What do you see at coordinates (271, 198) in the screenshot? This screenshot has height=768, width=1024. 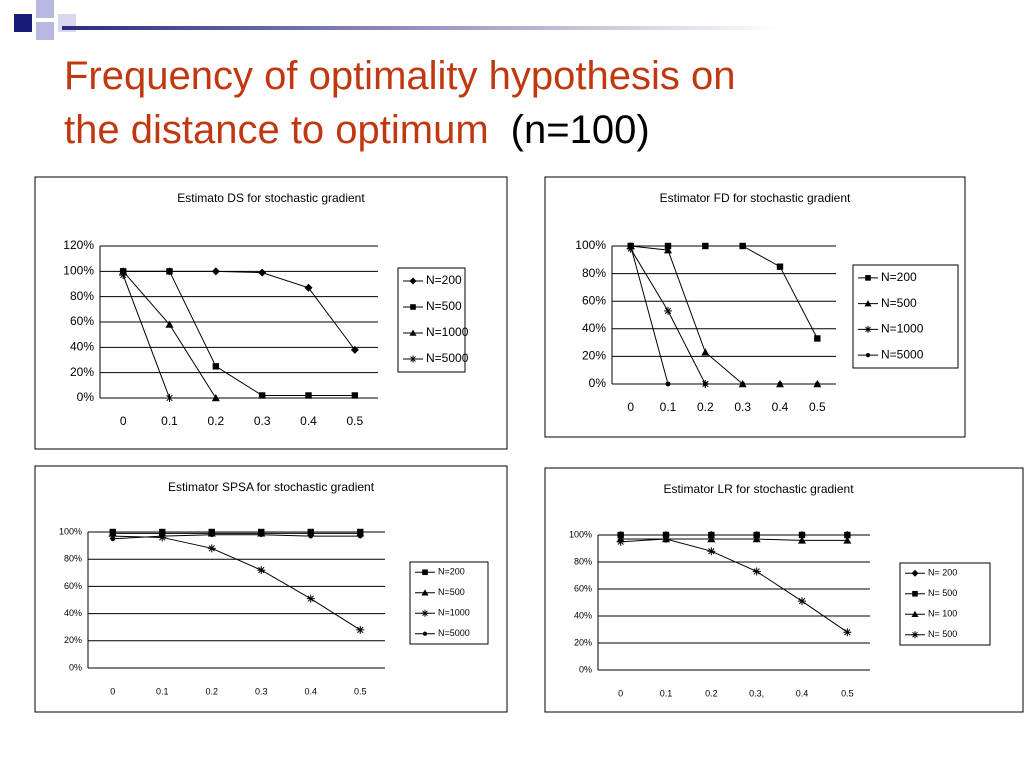 I see `chart-title: Estimato DS for stochastic gradient` at bounding box center [271, 198].